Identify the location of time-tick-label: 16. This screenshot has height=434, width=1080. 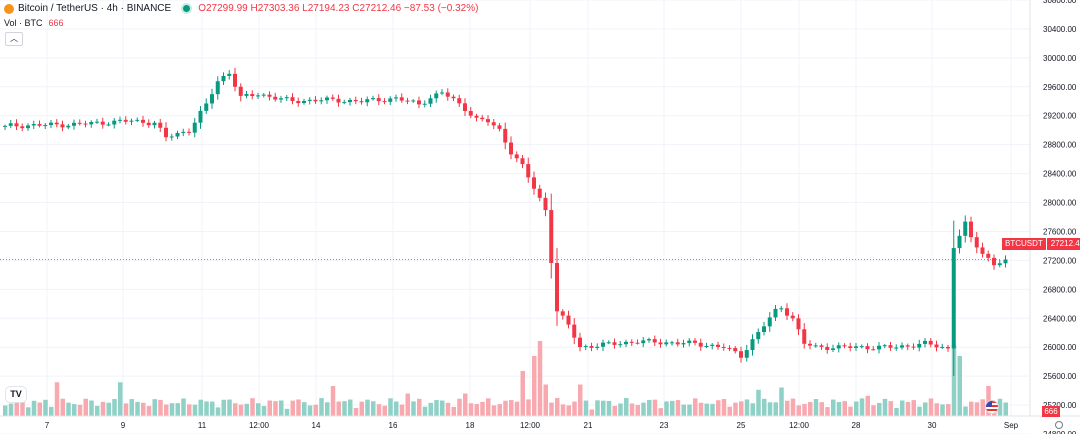
(393, 425).